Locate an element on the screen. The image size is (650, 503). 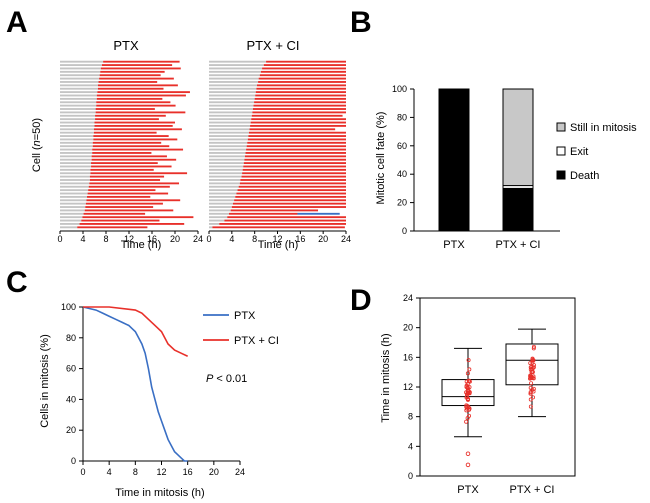
panel-a-ptxci-cell-2-interphase is located at coordinates (236, 65).